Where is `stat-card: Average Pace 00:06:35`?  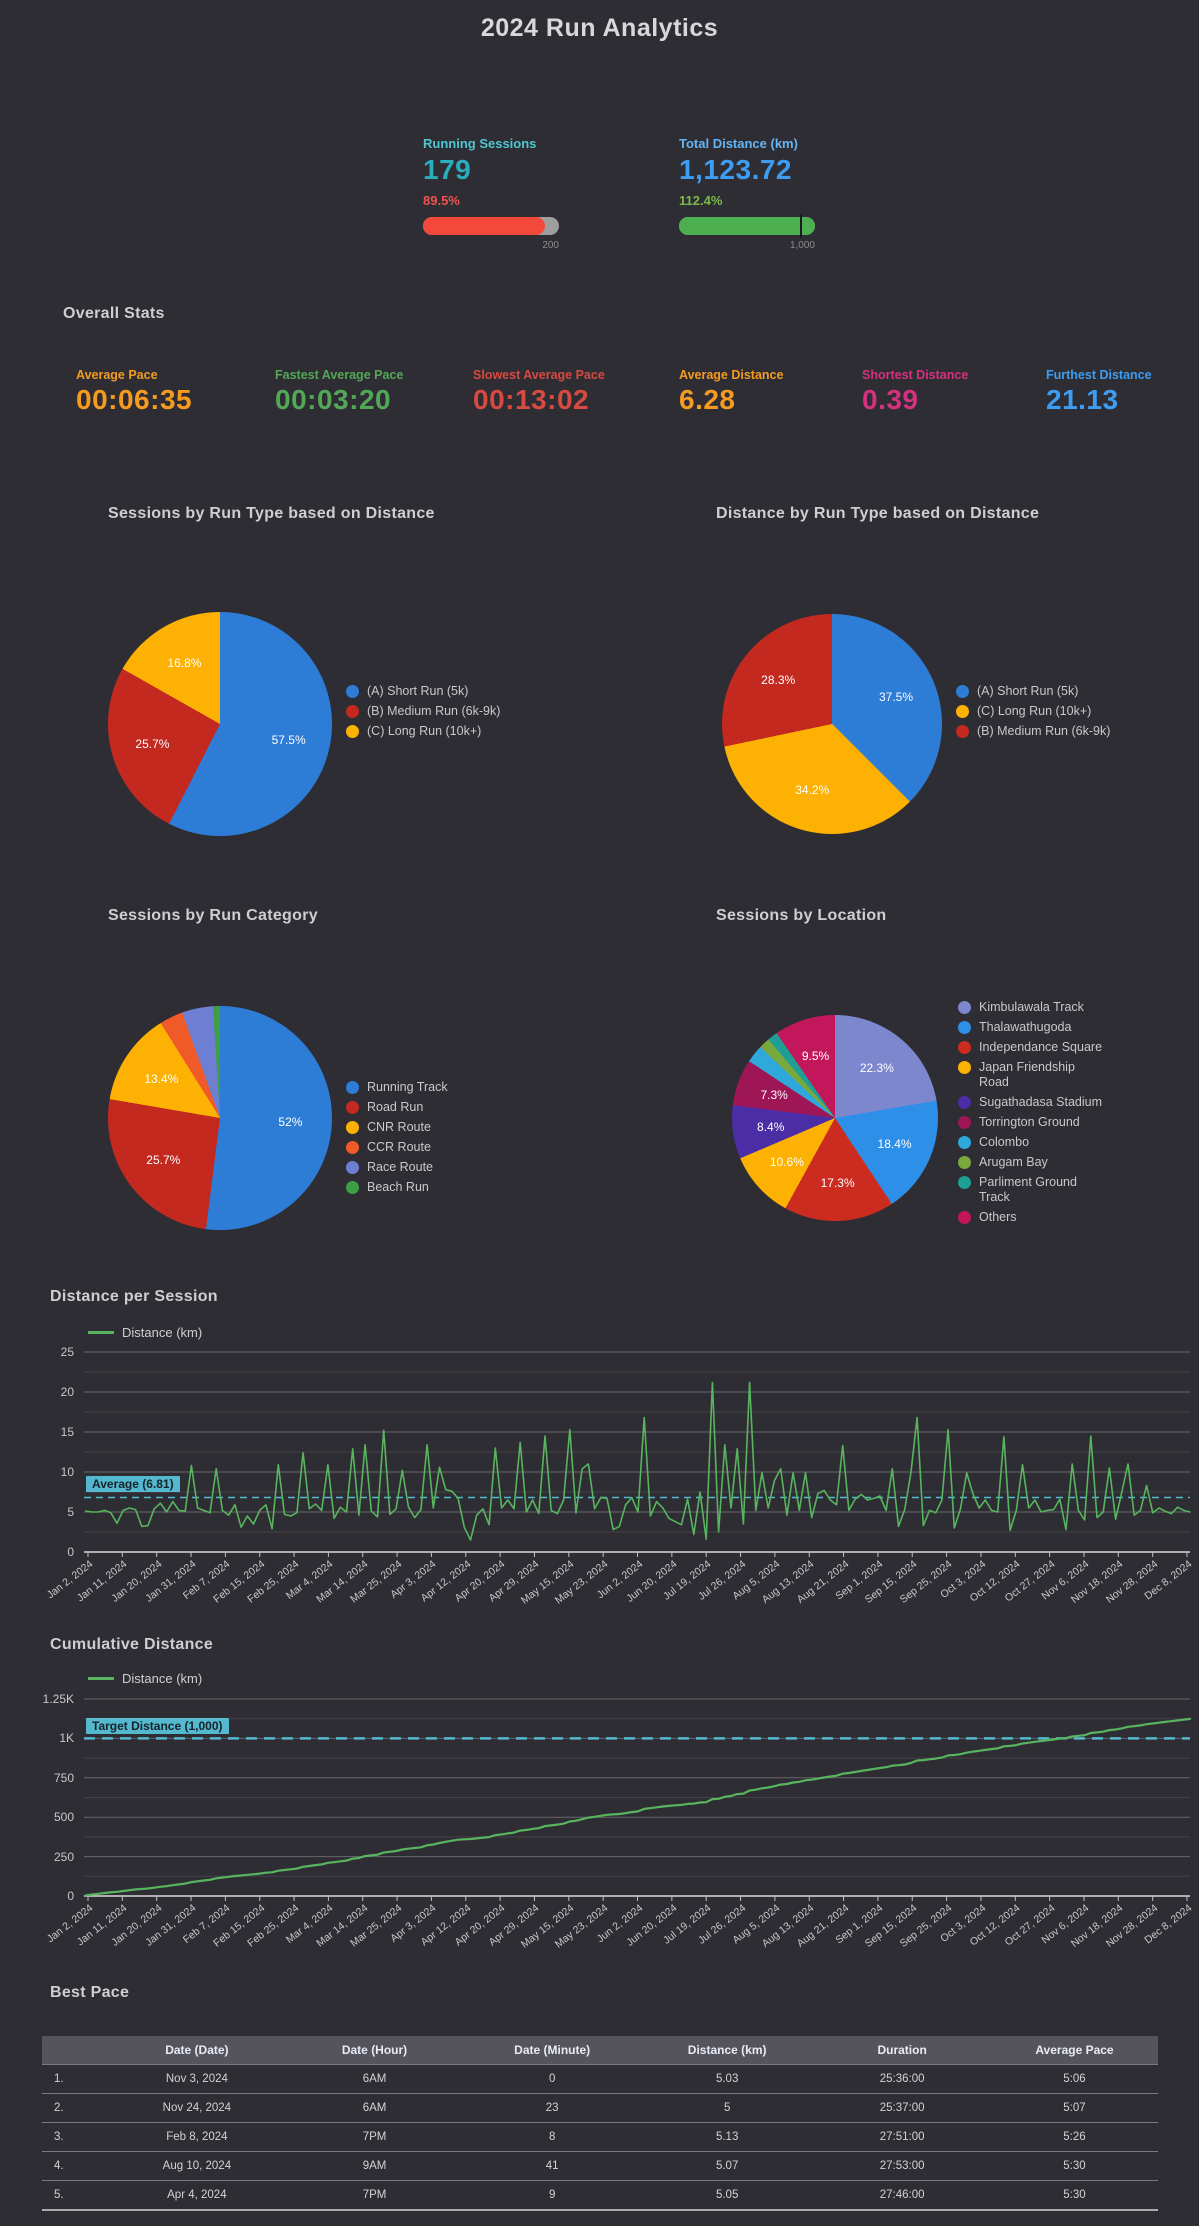
stat-card: Average Pace 00:06:35 is located at coordinates (134, 392).